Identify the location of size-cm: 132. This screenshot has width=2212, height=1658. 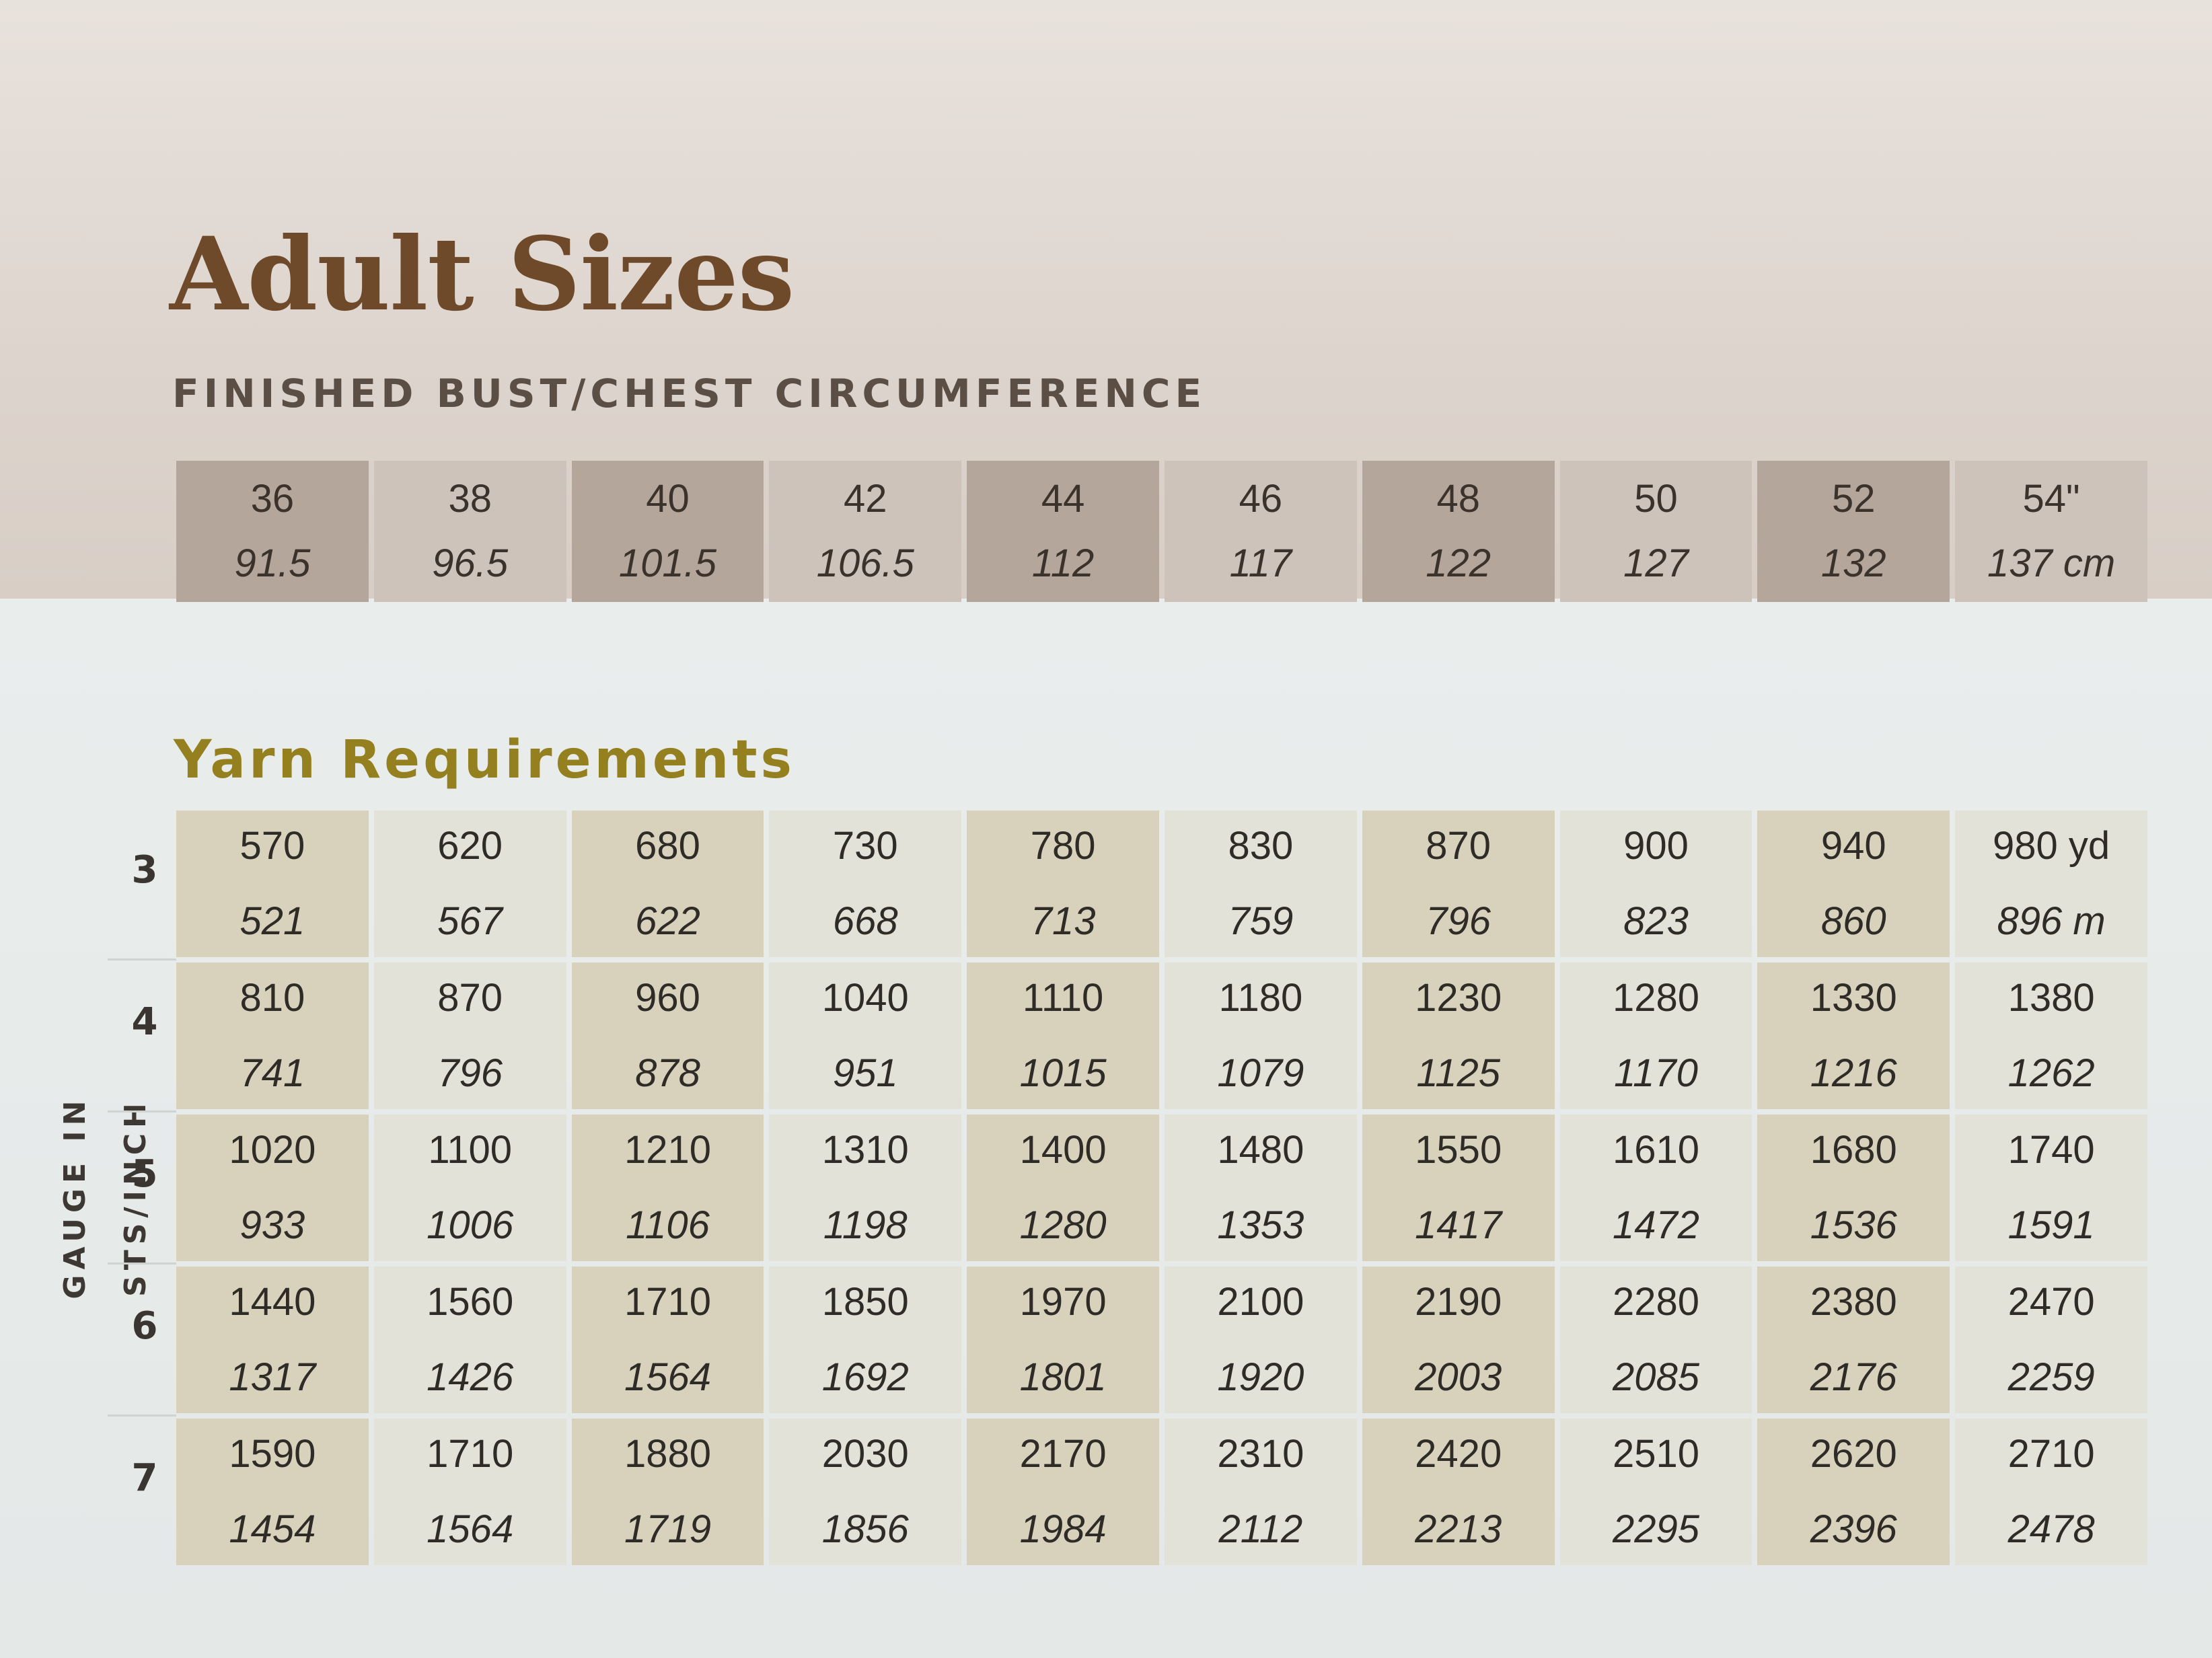
(1853, 563).